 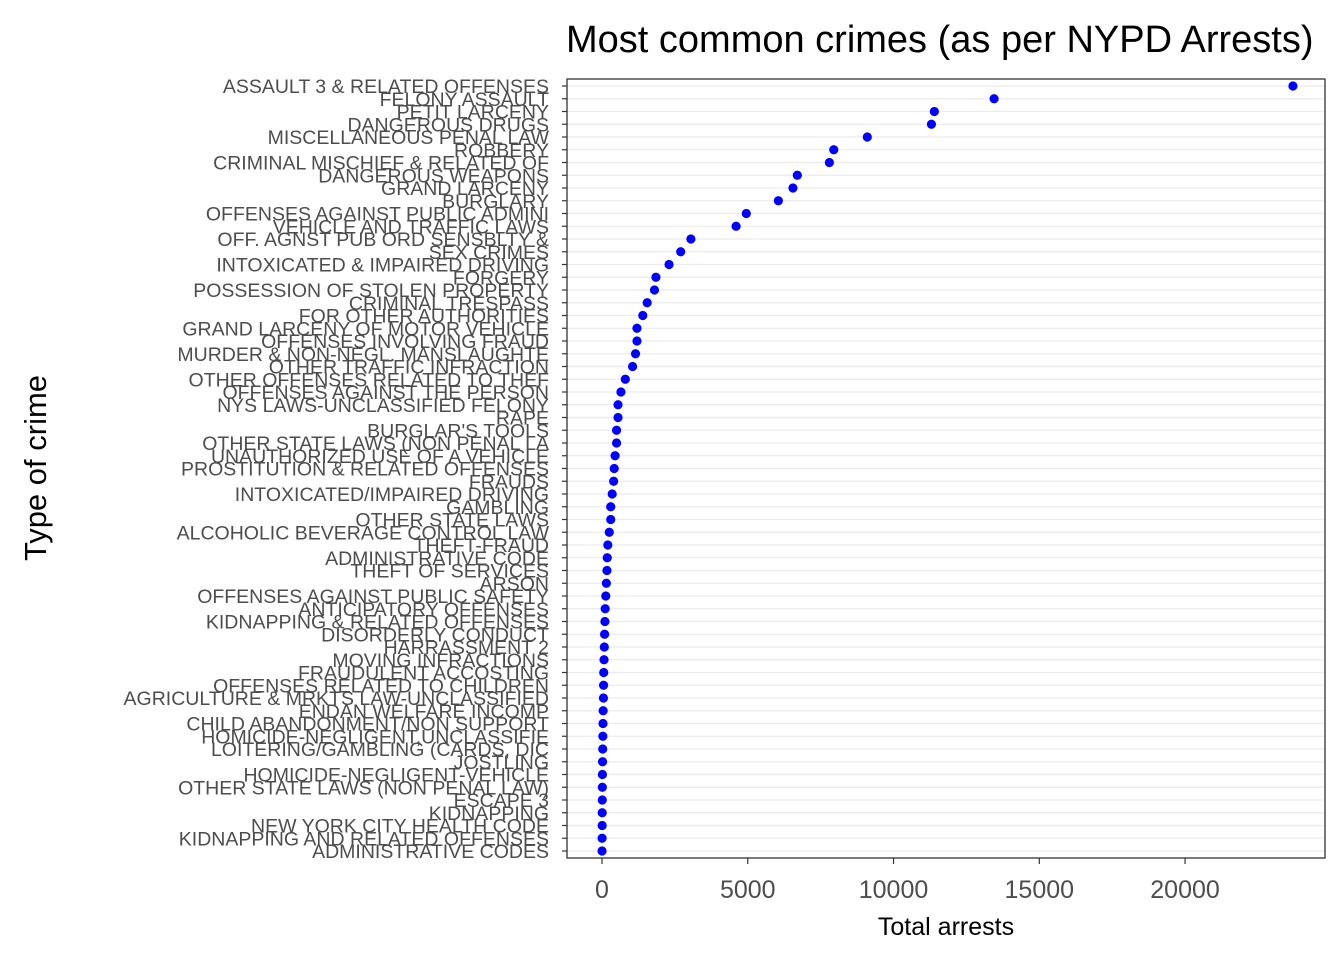 I want to click on x-tick-label: 15000, so click(x=1040, y=890).